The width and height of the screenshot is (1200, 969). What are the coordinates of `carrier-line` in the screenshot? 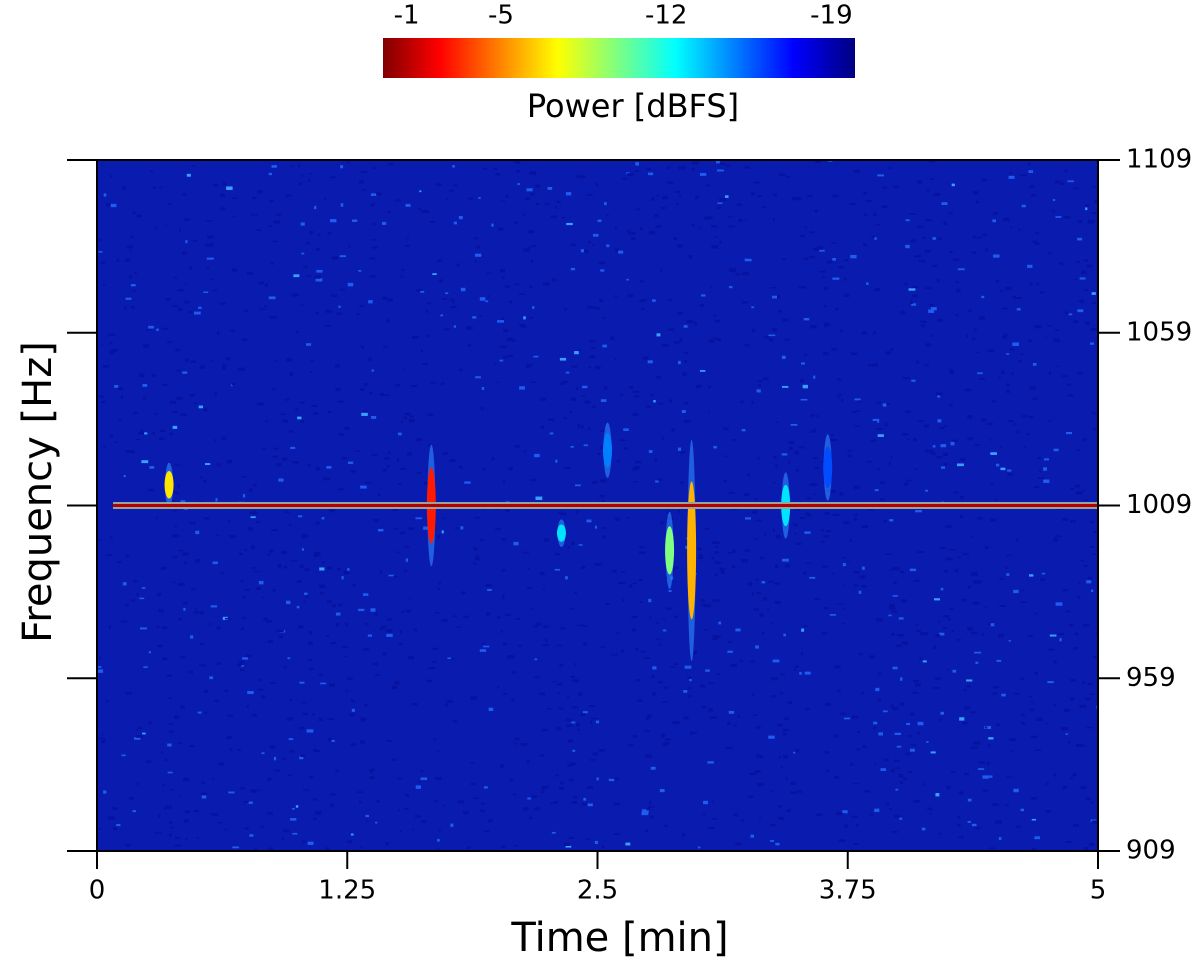 It's located at (605, 505).